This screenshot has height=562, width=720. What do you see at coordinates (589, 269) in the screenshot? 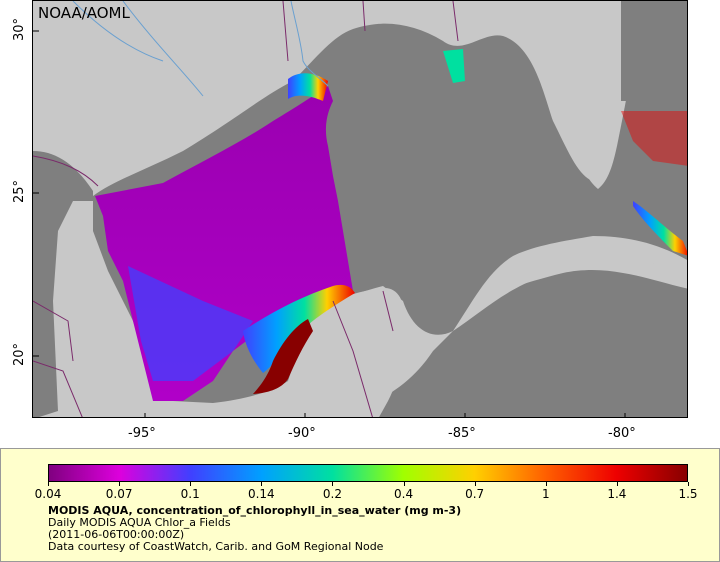
I see `cuba` at bounding box center [589, 269].